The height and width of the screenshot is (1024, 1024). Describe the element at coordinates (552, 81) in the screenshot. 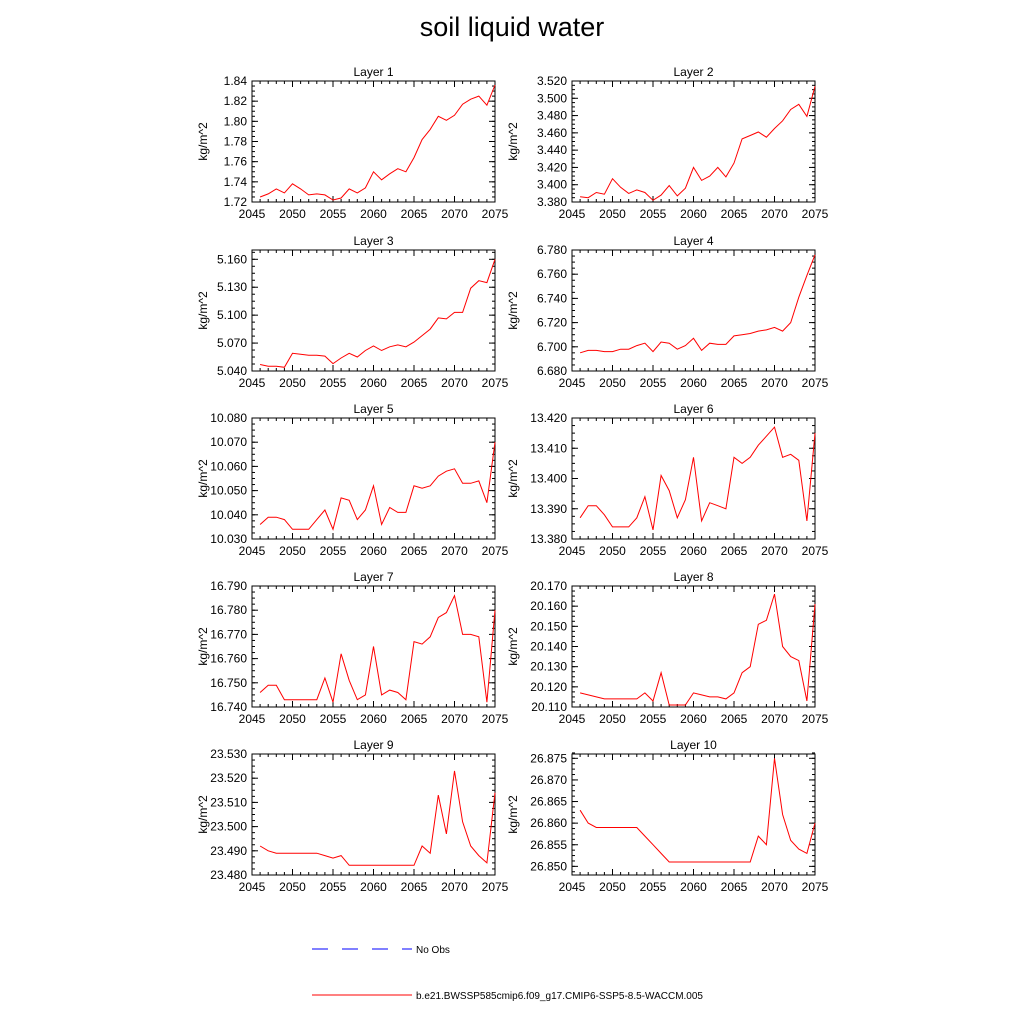

I see `y-tick-label: 3.520` at that location.